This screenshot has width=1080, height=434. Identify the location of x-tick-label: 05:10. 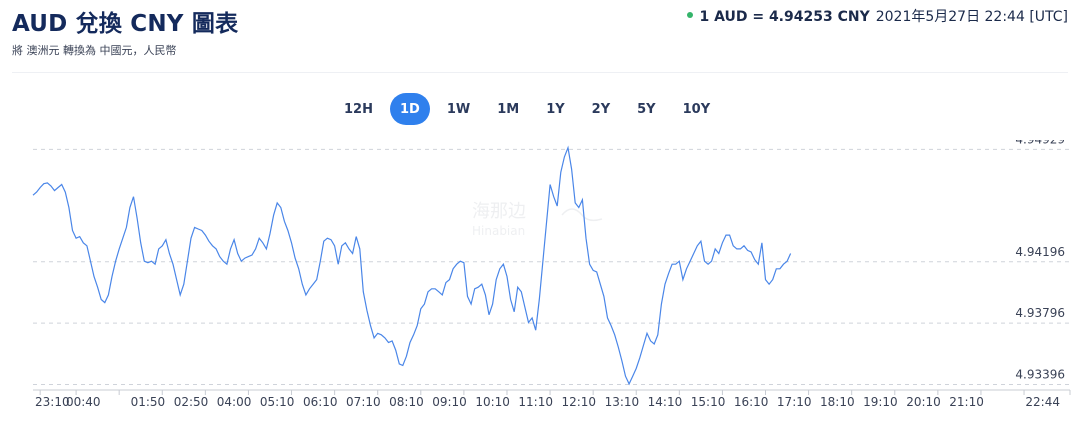
(277, 402).